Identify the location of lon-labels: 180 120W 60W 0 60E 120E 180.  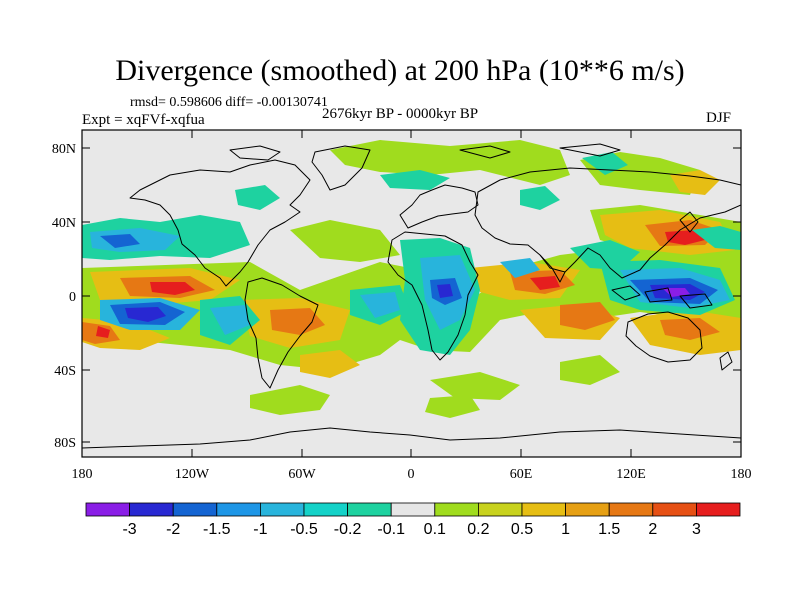
(412, 474).